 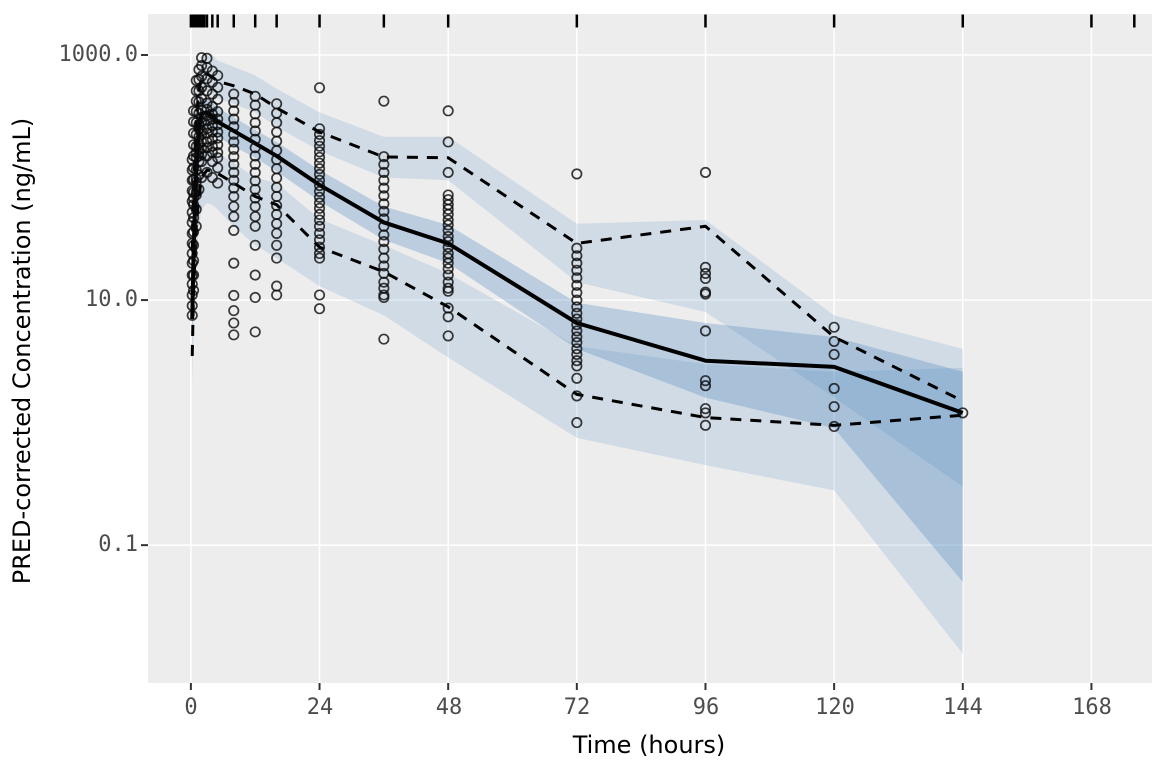 I want to click on x-tick-label-24: 24, so click(x=320, y=707).